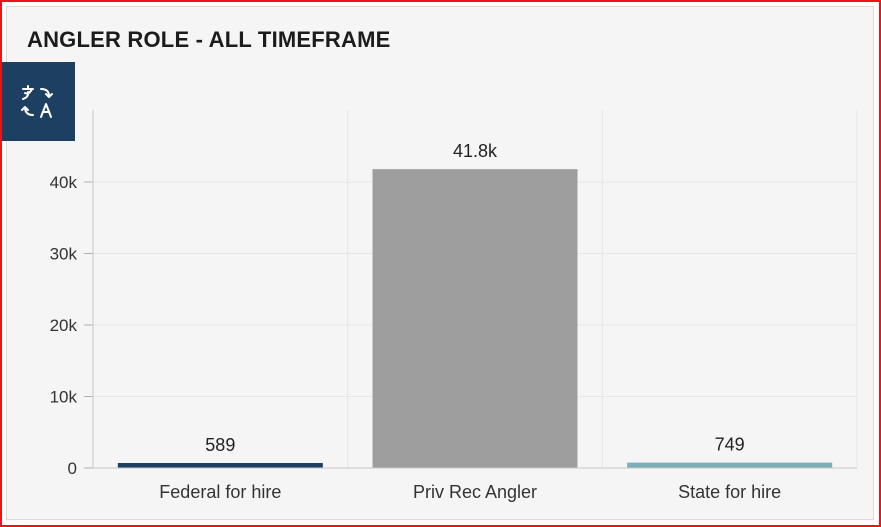  Describe the element at coordinates (475, 492) in the screenshot. I see `x-category-label: Priv Rec Angler` at that location.